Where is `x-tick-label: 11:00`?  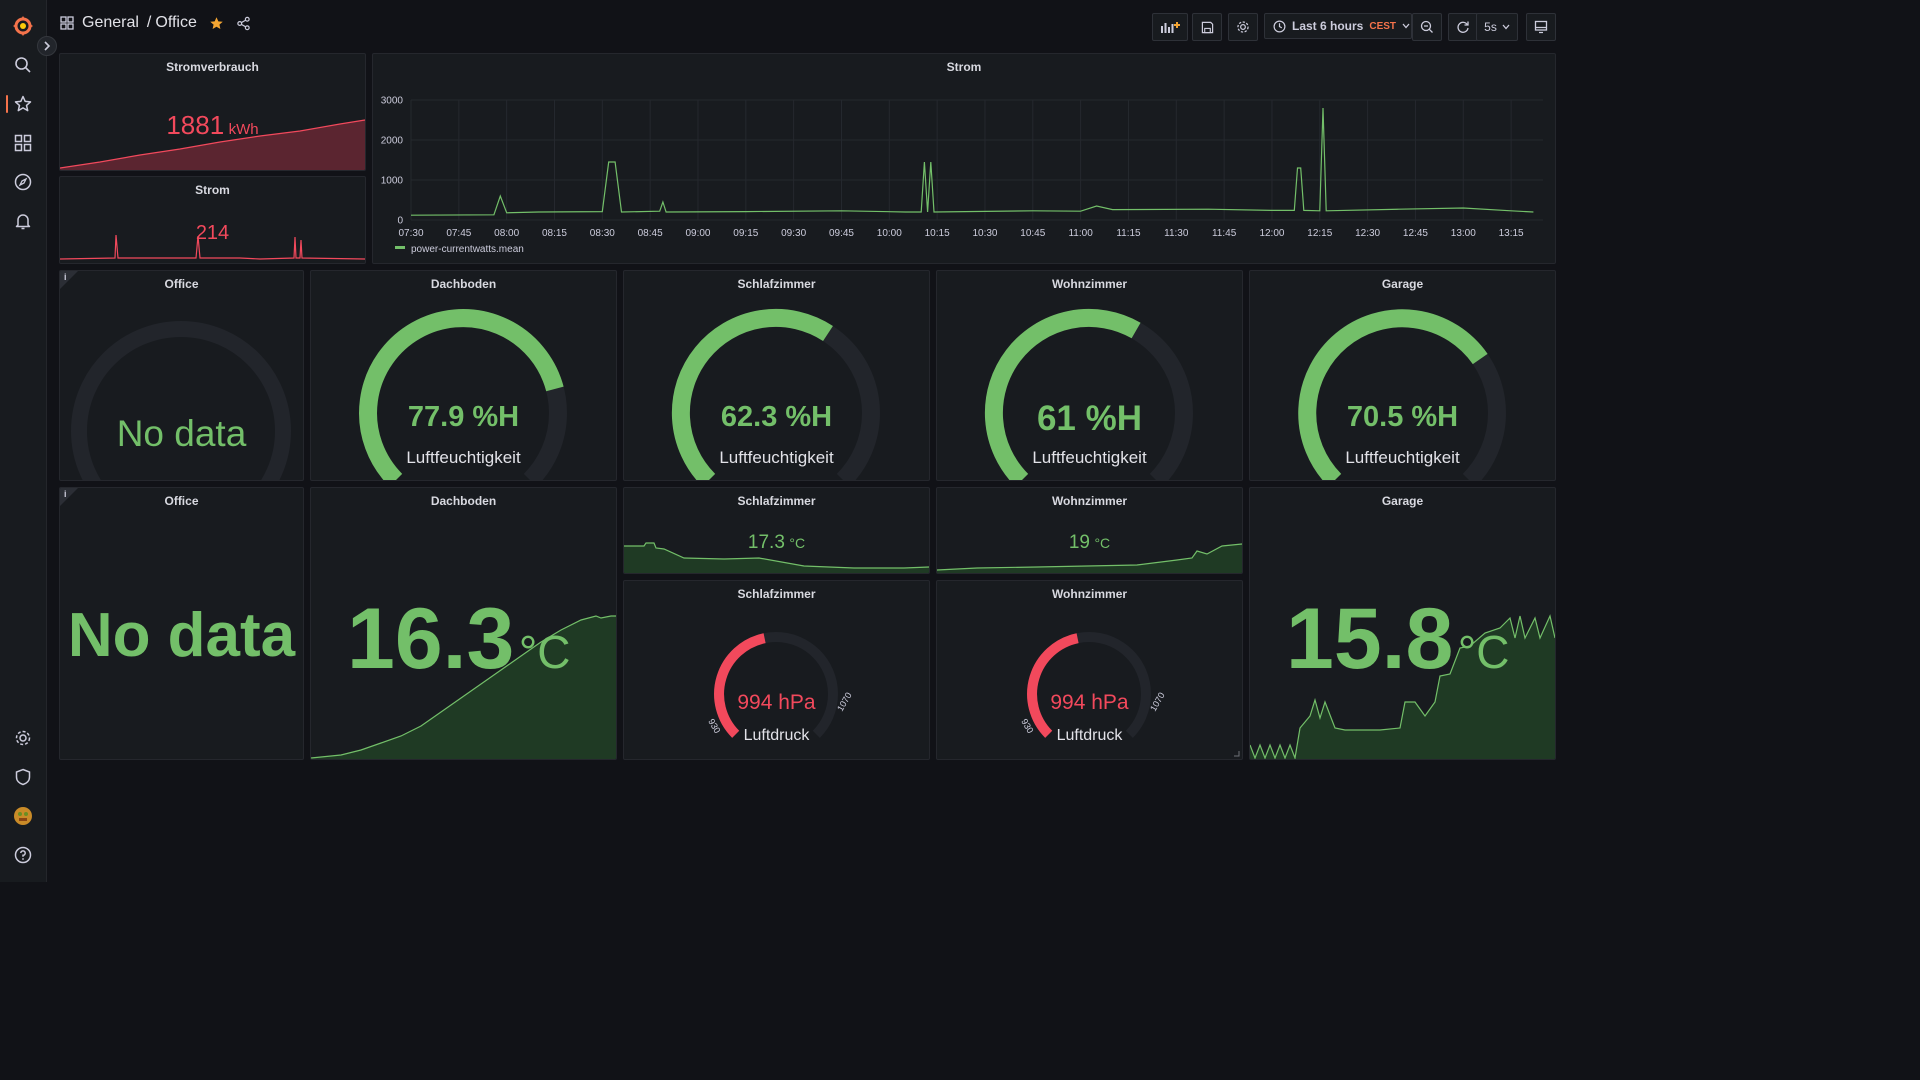
x-tick-label: 11:00 is located at coordinates (1080, 233).